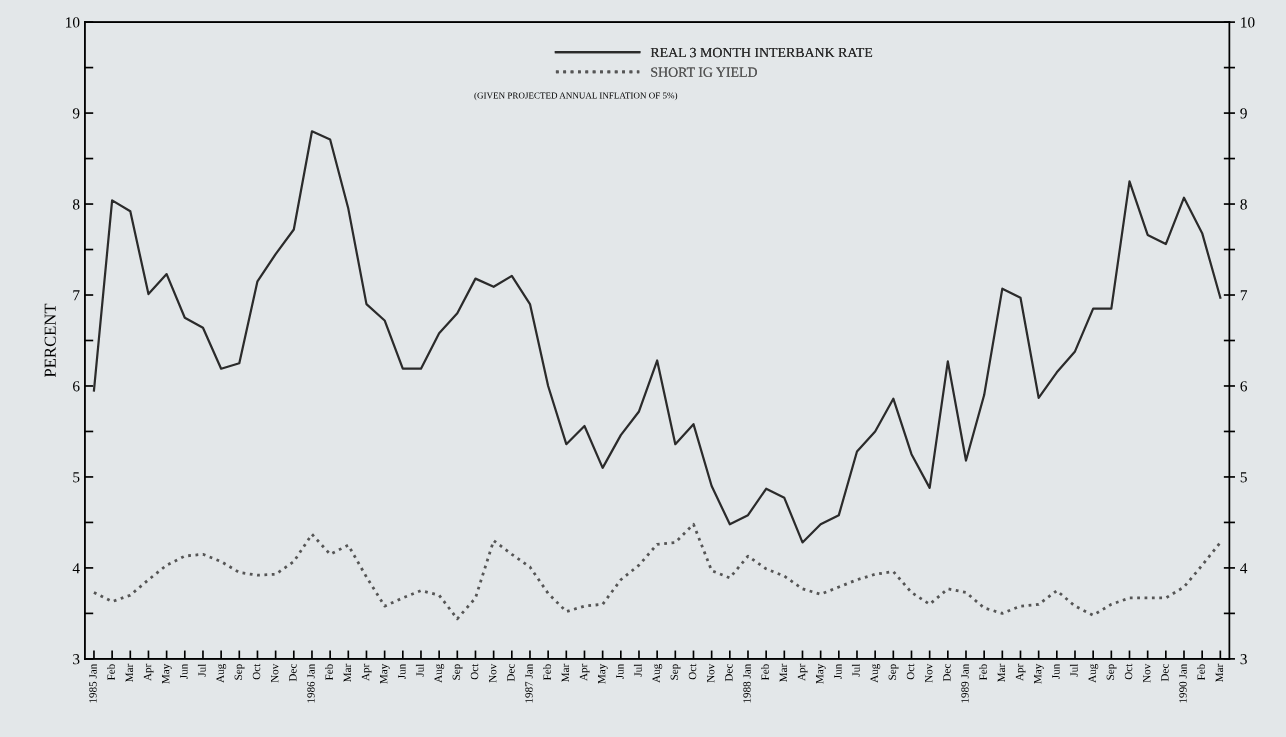  What do you see at coordinates (1244, 295) in the screenshot?
I see `y2-tick-label: 7` at bounding box center [1244, 295].